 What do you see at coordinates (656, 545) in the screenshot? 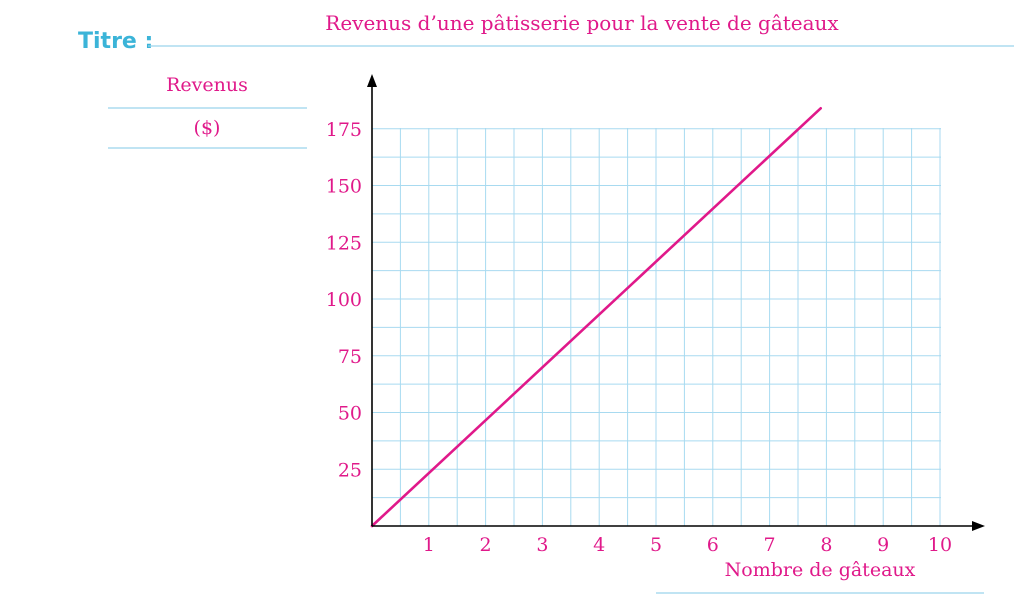
I see `x-tick-label: 5` at bounding box center [656, 545].